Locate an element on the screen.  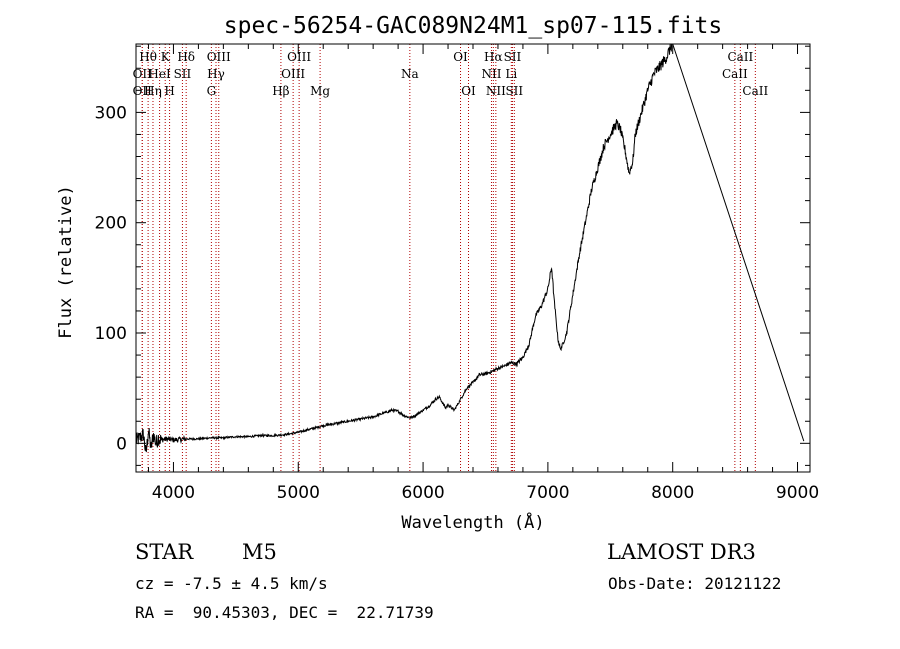
x-tick-label-4: 8000 is located at coordinates (672, 493).